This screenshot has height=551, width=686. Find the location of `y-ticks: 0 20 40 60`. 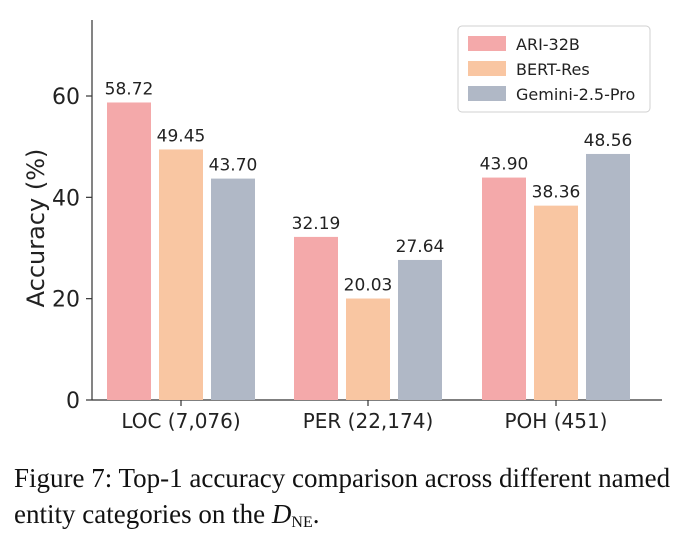

y-ticks: 0 20 40 60 is located at coordinates (72, 249).